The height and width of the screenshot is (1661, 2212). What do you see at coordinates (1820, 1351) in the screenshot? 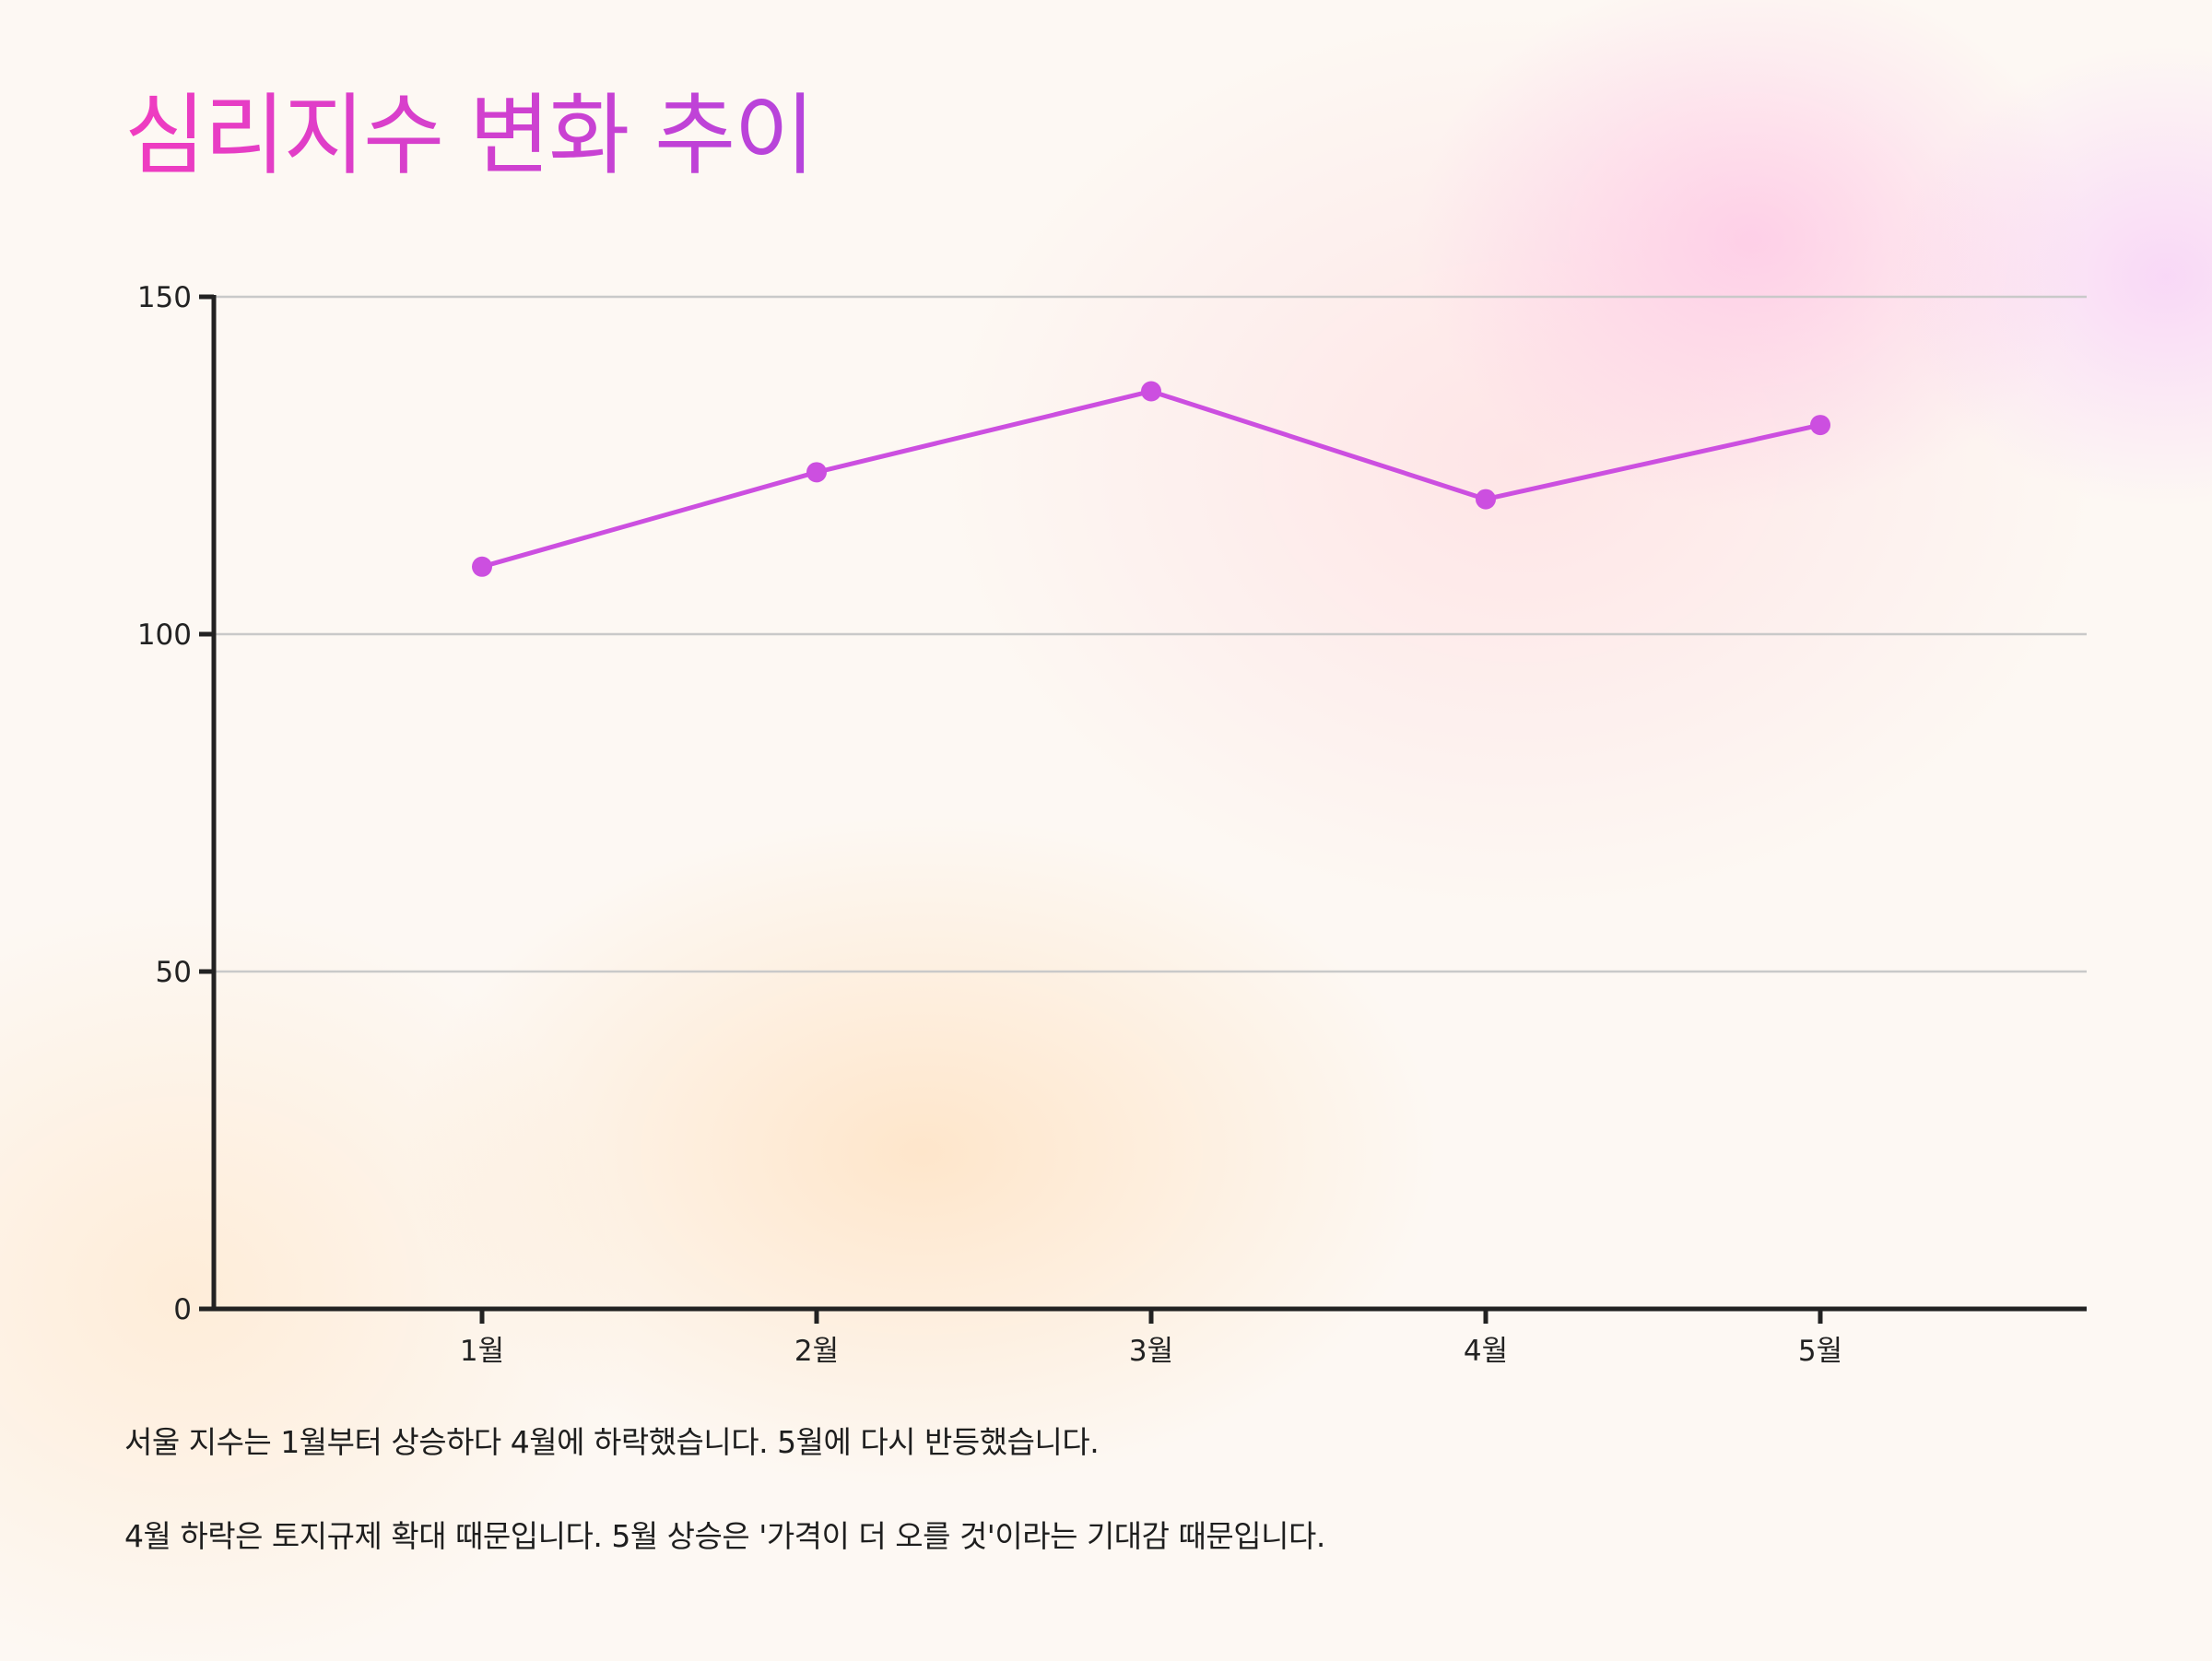
I see `x-tick-label: 5월` at bounding box center [1820, 1351].